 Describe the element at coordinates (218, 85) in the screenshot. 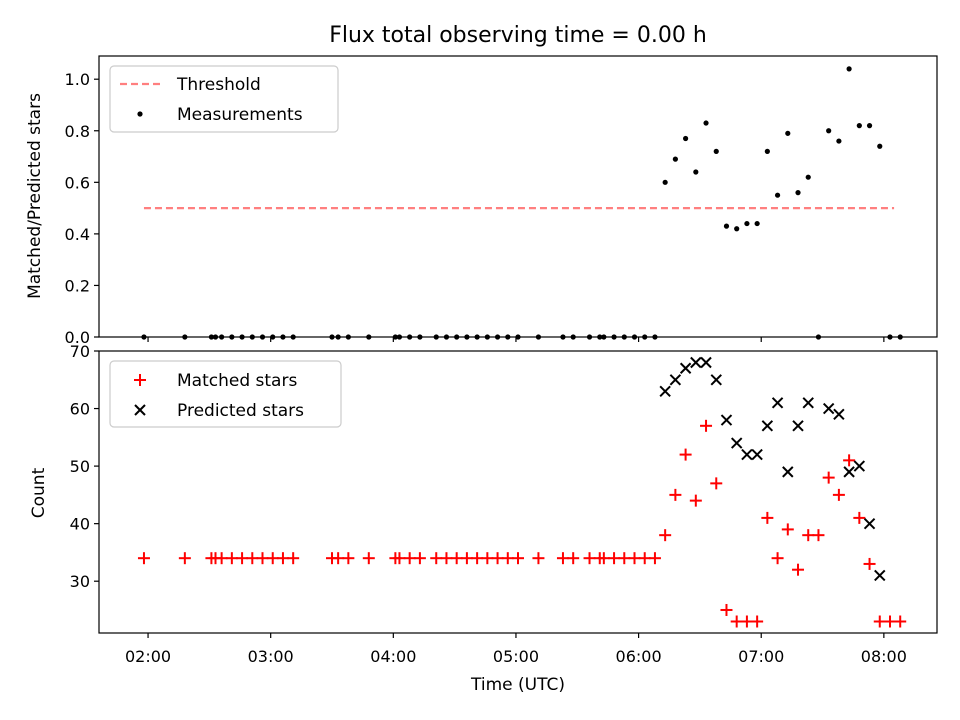

I see `legend-threshold-label: Threshold` at that location.